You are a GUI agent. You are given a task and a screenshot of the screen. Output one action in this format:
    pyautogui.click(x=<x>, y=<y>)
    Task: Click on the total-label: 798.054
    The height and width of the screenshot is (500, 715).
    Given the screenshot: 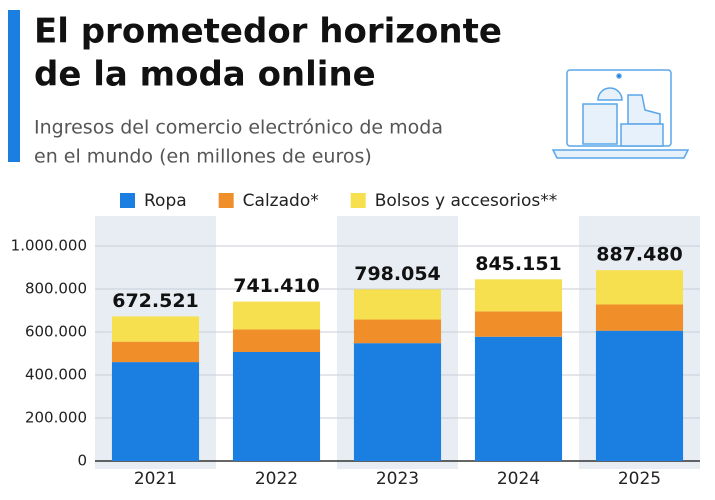 What is the action you would take?
    pyautogui.click(x=397, y=274)
    